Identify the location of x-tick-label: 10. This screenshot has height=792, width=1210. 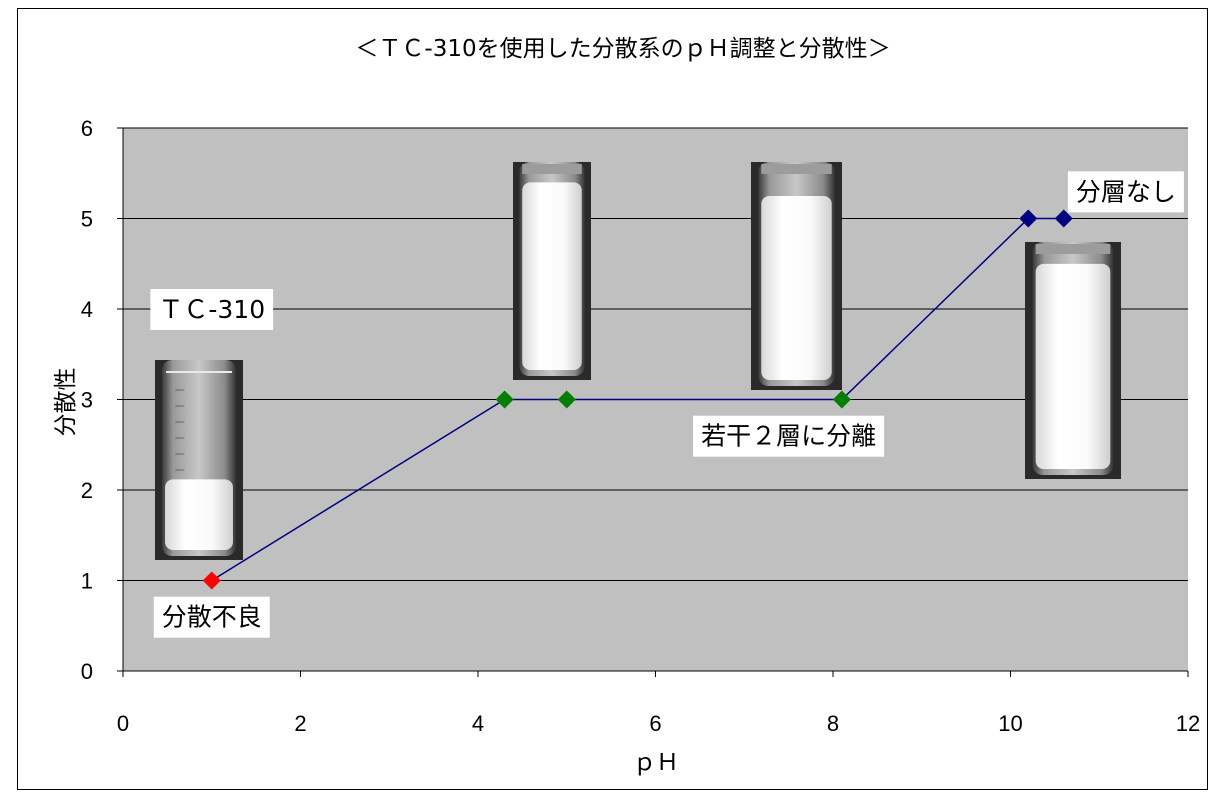
(1010, 723).